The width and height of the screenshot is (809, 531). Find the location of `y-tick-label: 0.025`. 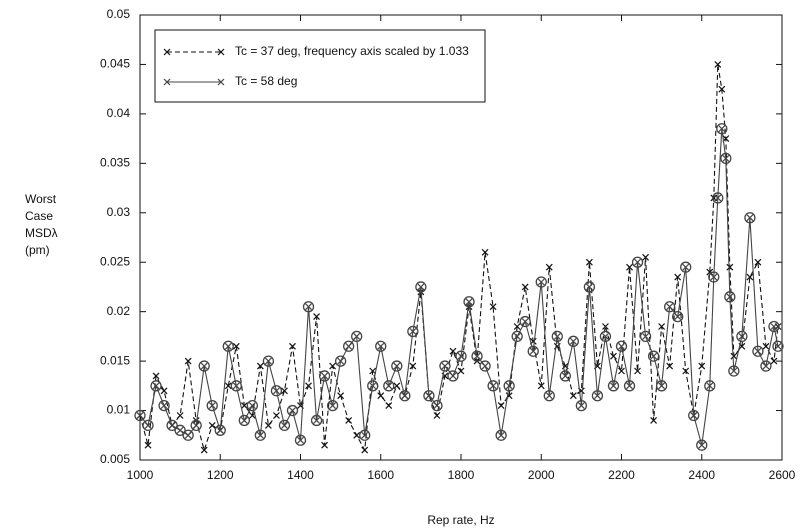

y-tick-label: 0.025 is located at coordinates (115, 261).